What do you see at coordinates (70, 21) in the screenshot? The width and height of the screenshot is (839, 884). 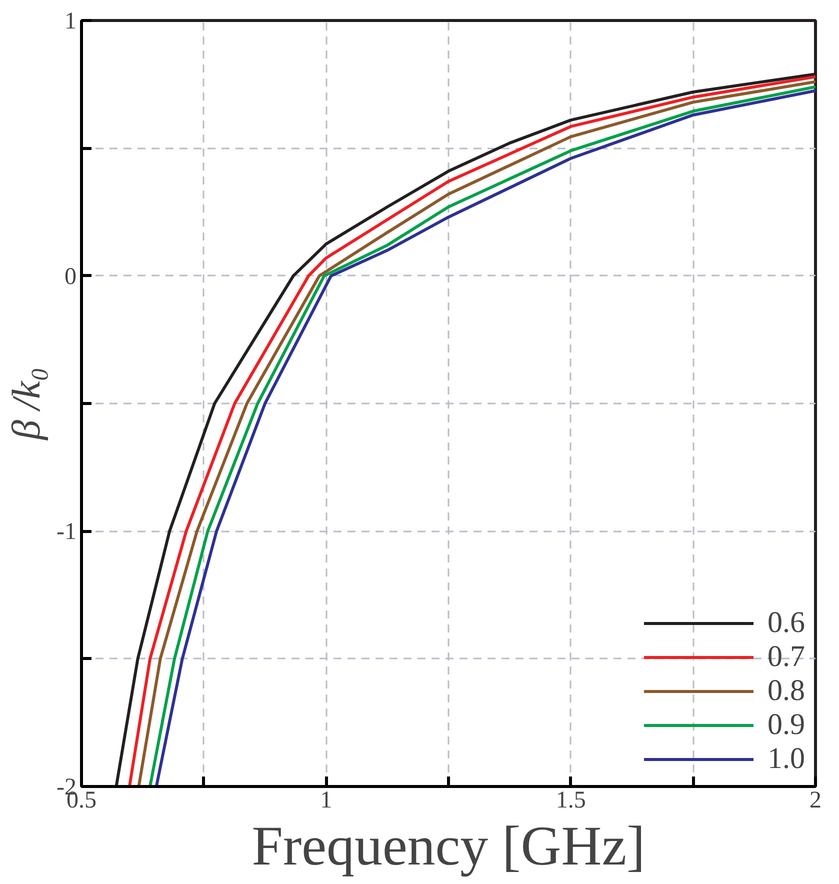 I see `y-tick-label: 1` at bounding box center [70, 21].